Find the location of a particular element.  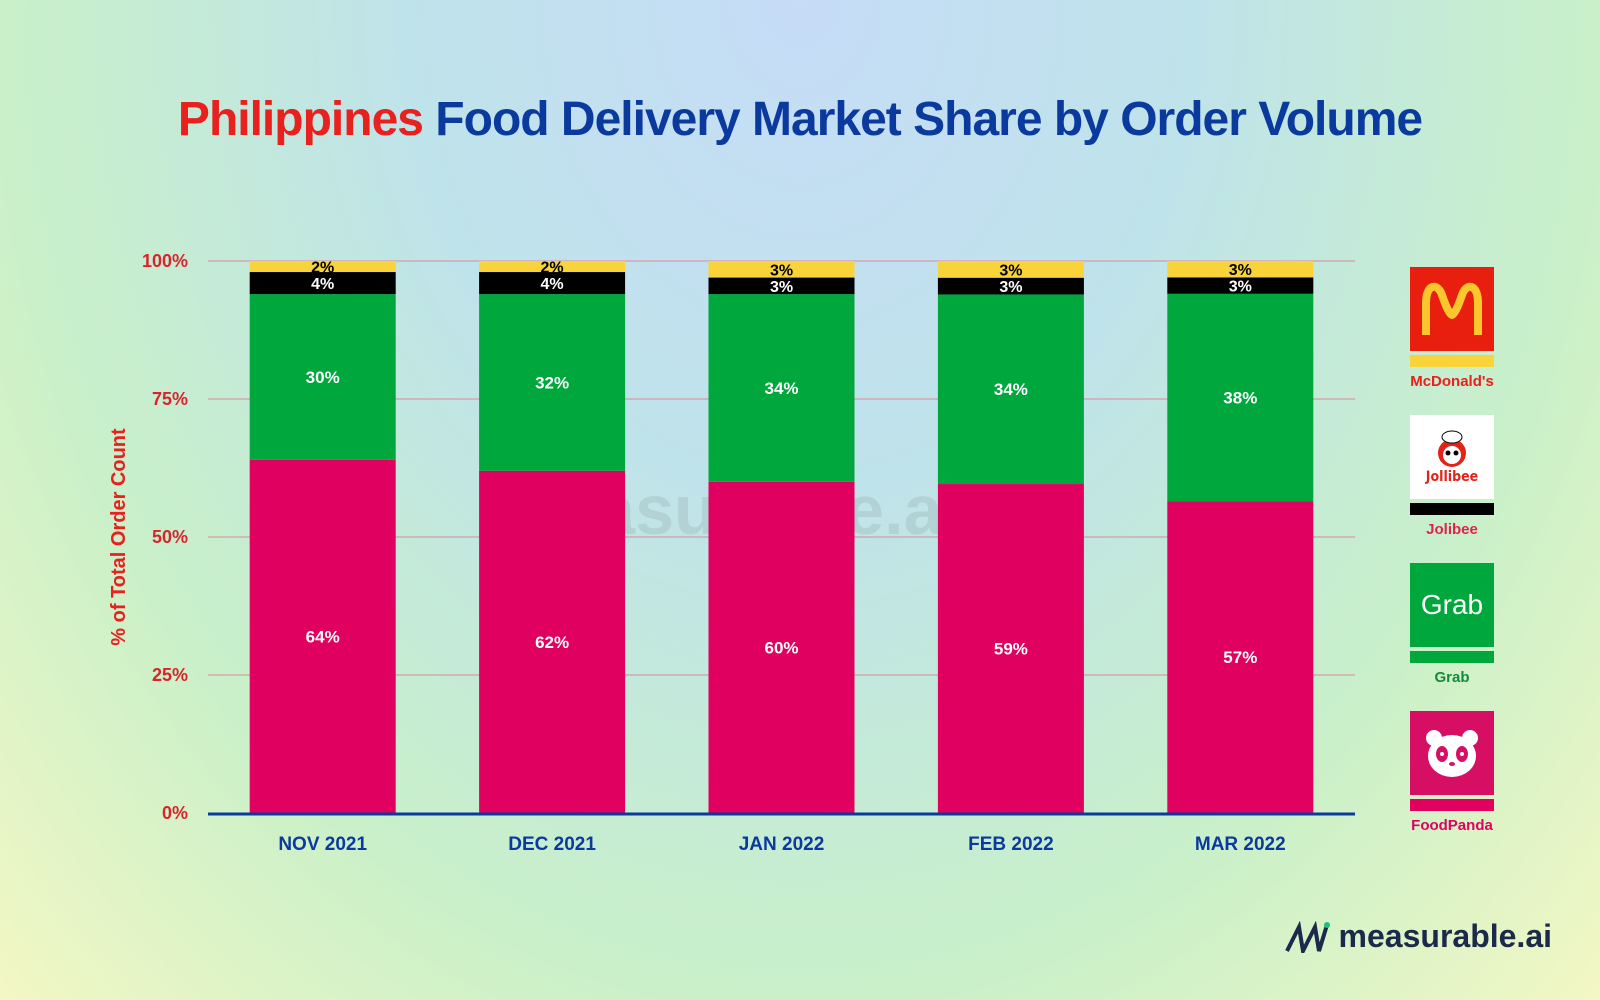

data-label: 57% is located at coordinates (1240, 657).